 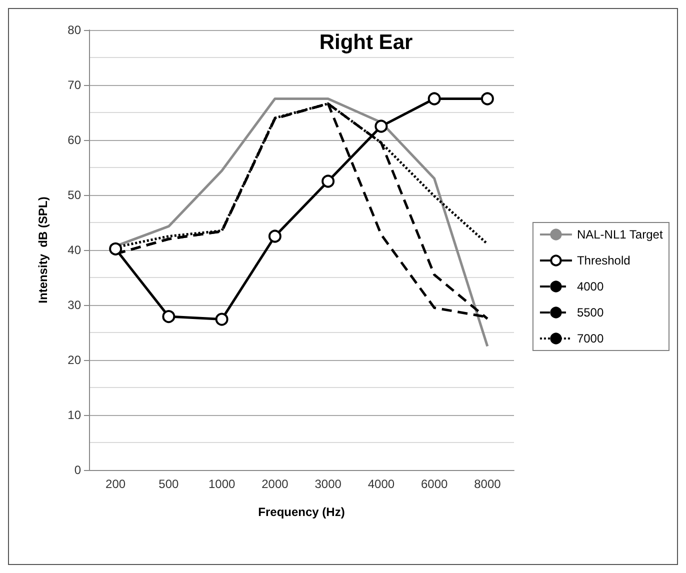 I want to click on x-tick-label: 8000, so click(x=488, y=484).